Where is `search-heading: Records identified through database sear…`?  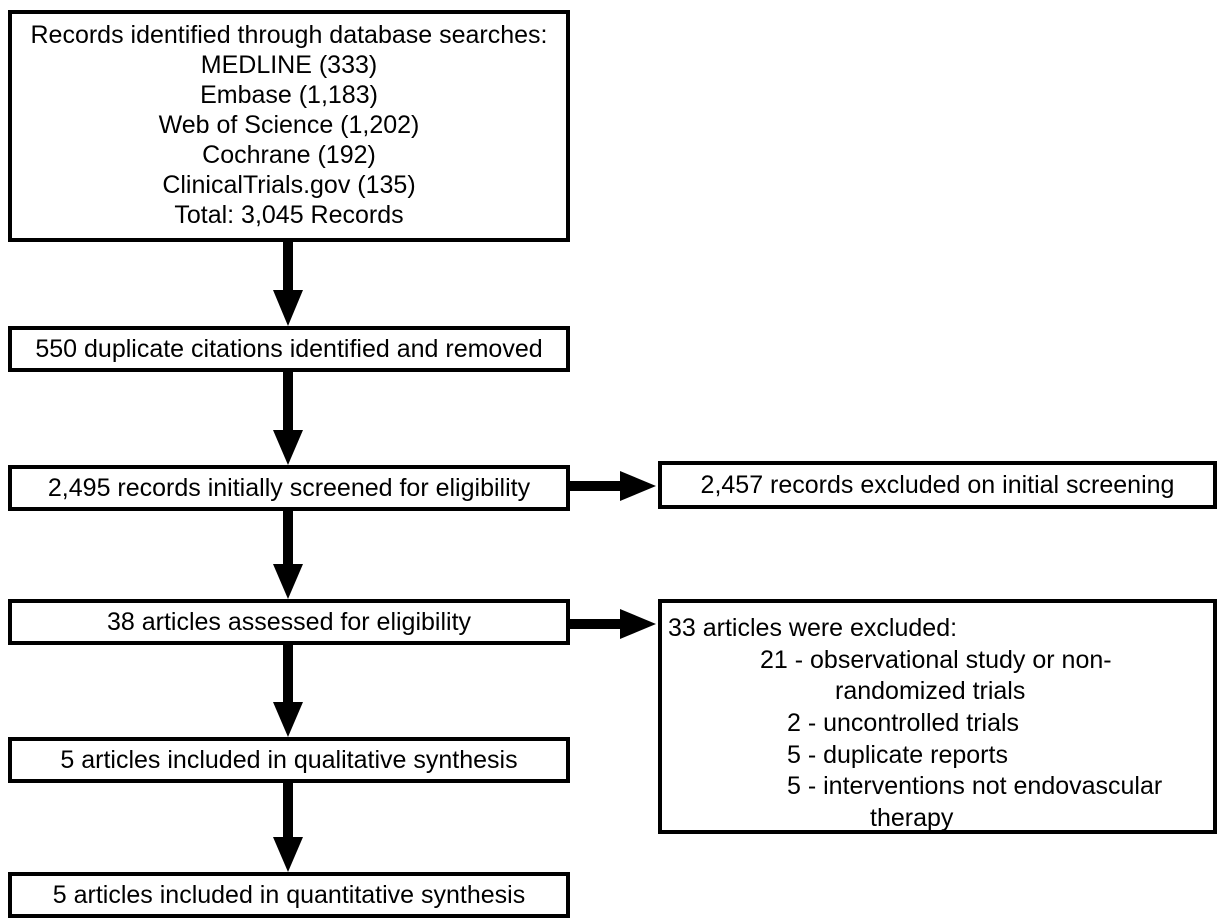 search-heading: Records identified through database sear… is located at coordinates (289, 35).